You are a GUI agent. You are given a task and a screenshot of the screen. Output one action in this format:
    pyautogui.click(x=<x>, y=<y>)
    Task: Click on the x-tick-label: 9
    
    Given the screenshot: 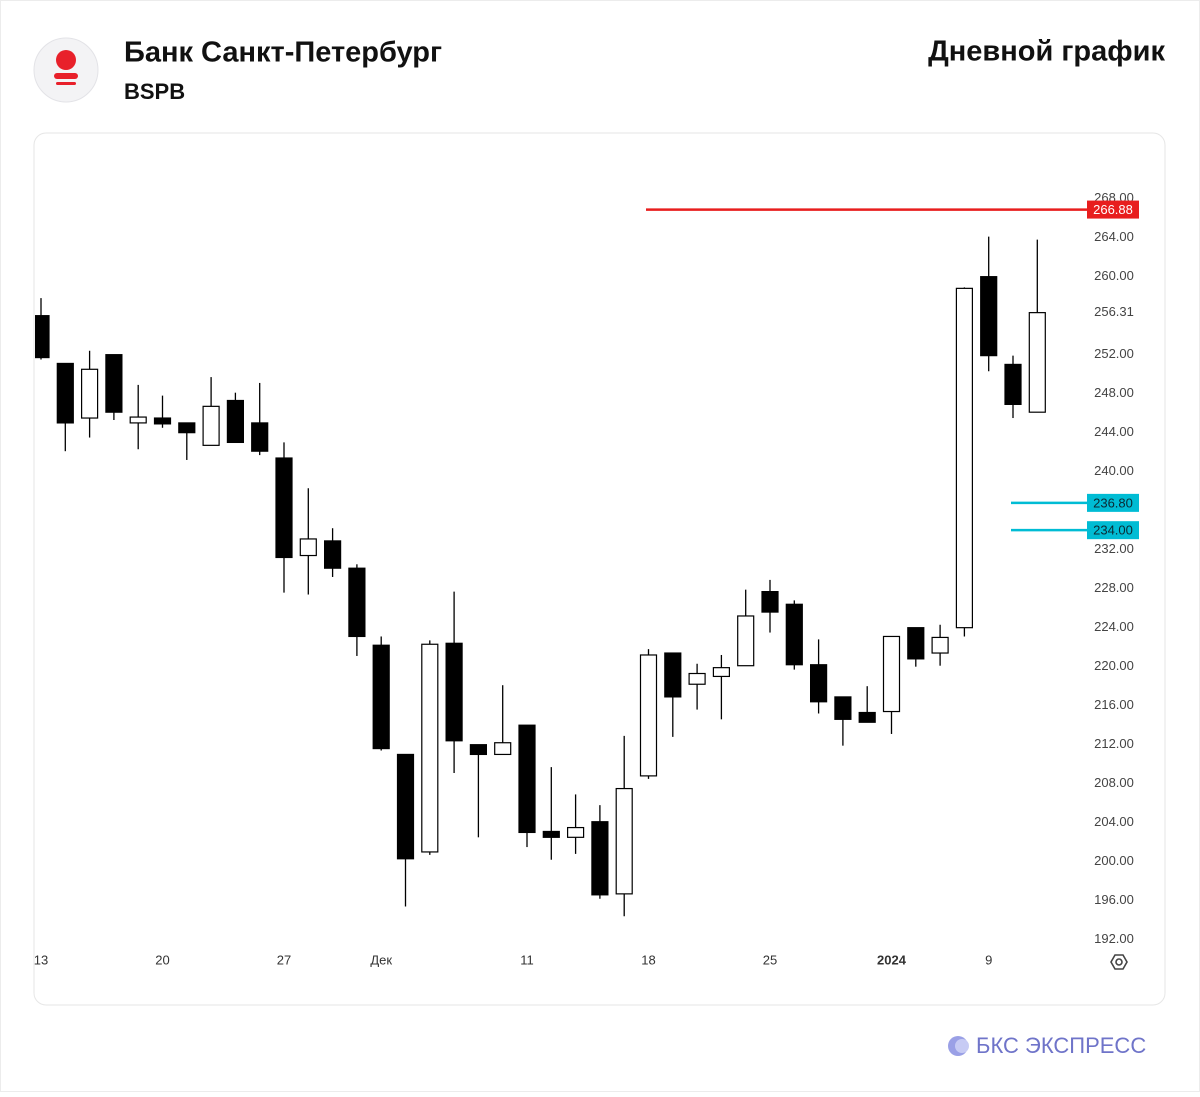 What is the action you would take?
    pyautogui.click(x=988, y=959)
    